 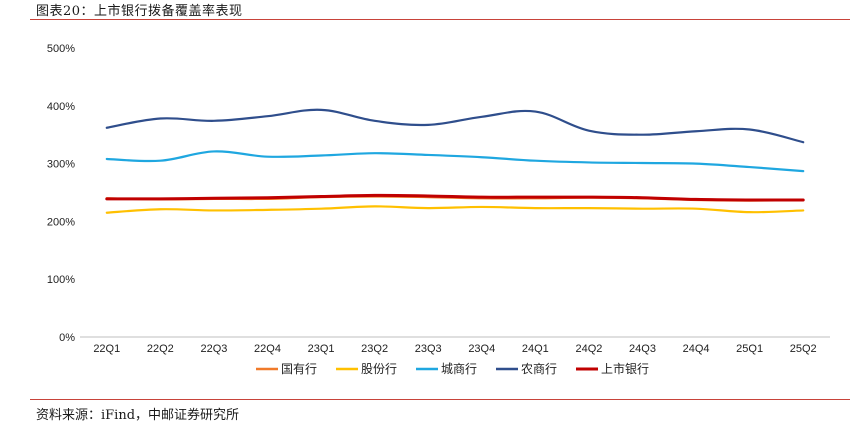 I want to click on legend-label: 农商行, so click(x=539, y=368).